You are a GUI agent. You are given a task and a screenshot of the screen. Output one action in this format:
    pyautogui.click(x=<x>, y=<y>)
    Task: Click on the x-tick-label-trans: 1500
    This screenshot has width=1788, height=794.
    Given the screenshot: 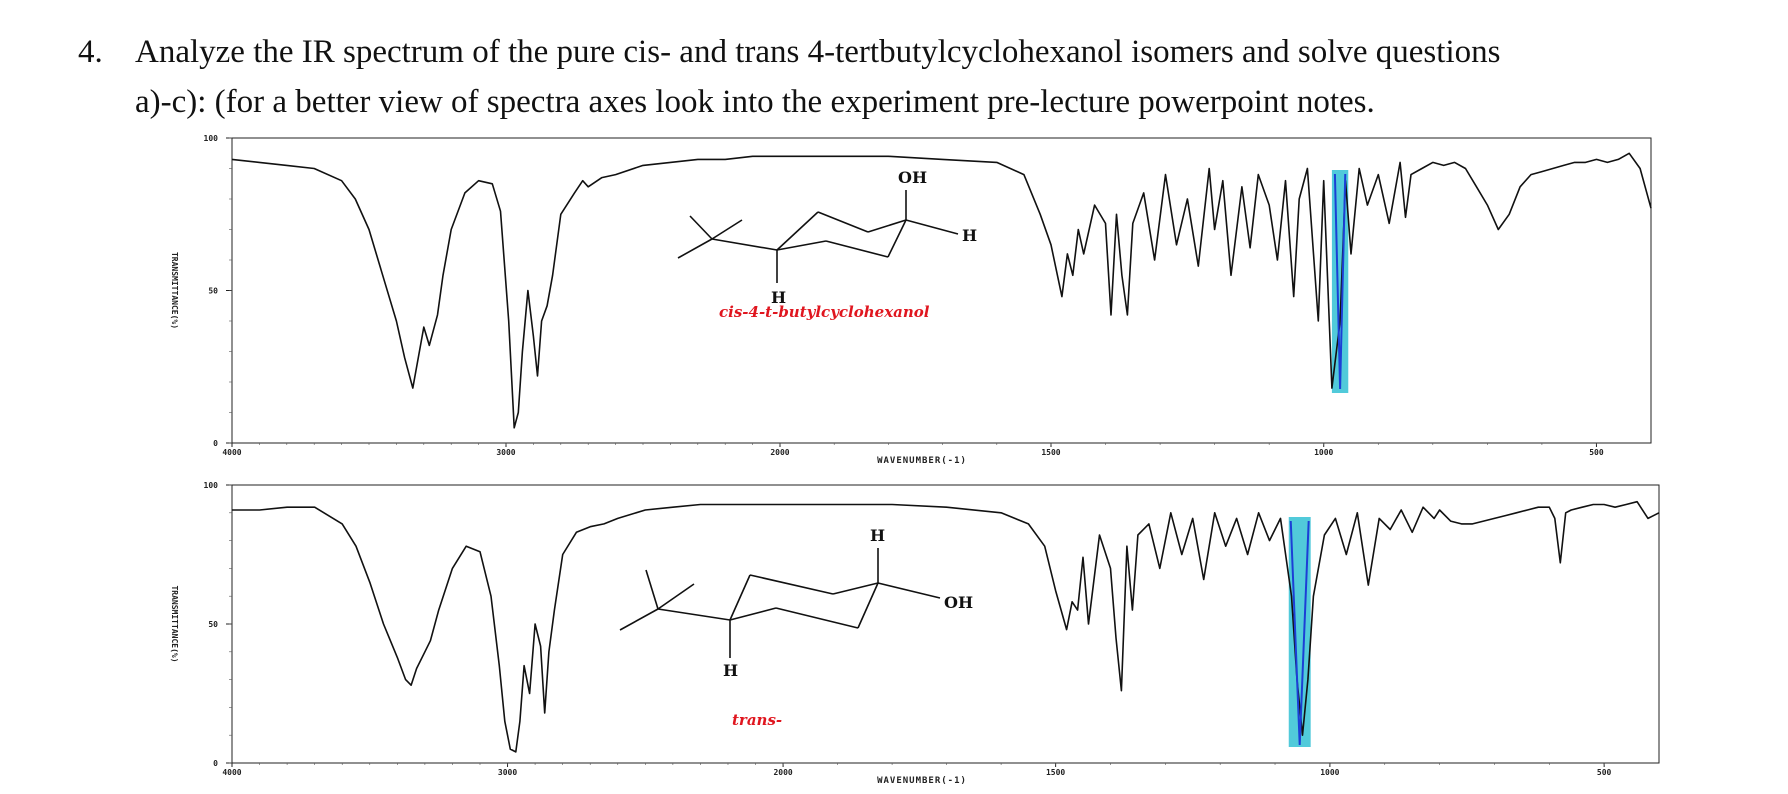 What is the action you would take?
    pyautogui.click(x=1055, y=772)
    